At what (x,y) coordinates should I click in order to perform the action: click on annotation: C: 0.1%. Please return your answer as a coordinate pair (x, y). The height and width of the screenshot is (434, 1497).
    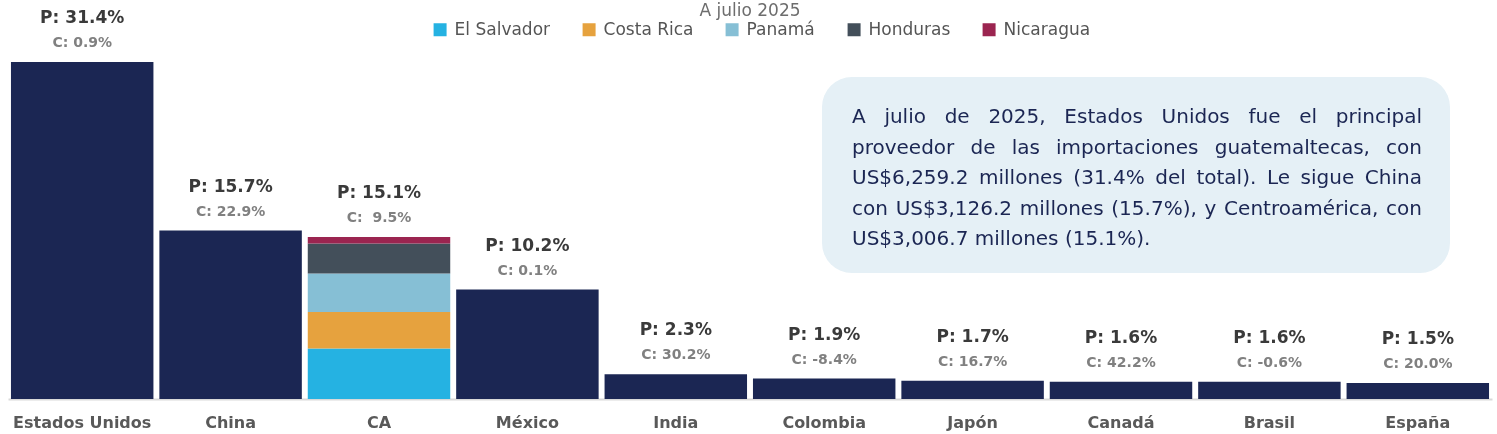
    Looking at the image, I should click on (527, 269).